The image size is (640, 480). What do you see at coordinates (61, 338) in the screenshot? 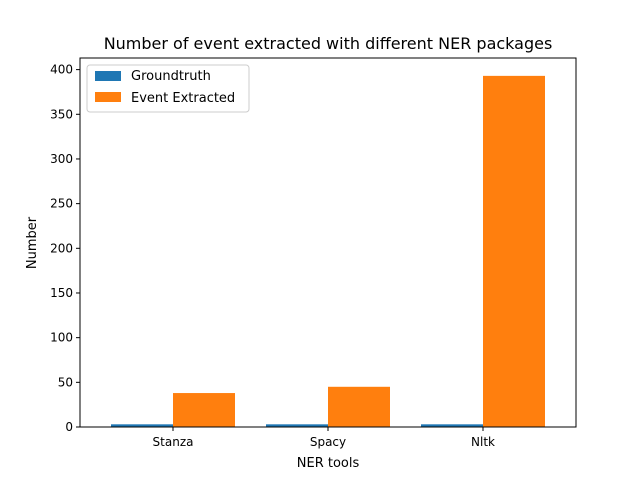
I see `y-tick-label: 100` at bounding box center [61, 338].